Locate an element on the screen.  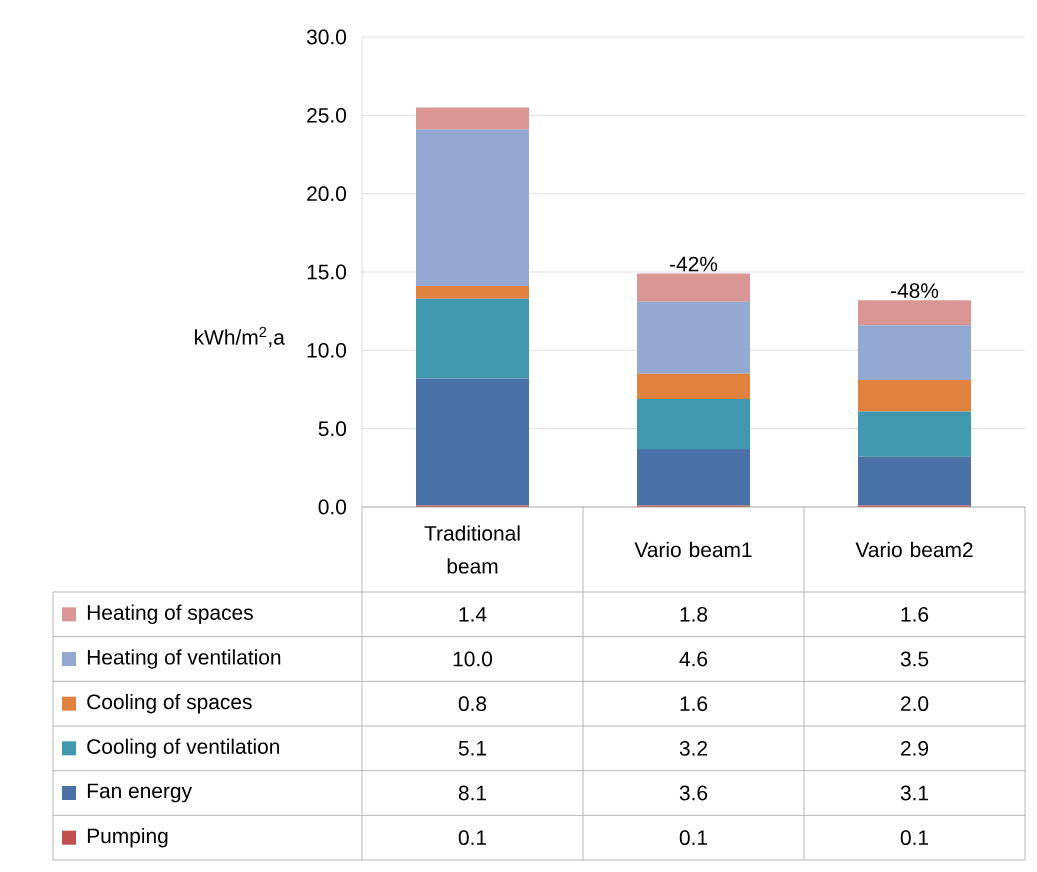
y-tick-label: 15.0 is located at coordinates (327, 272).